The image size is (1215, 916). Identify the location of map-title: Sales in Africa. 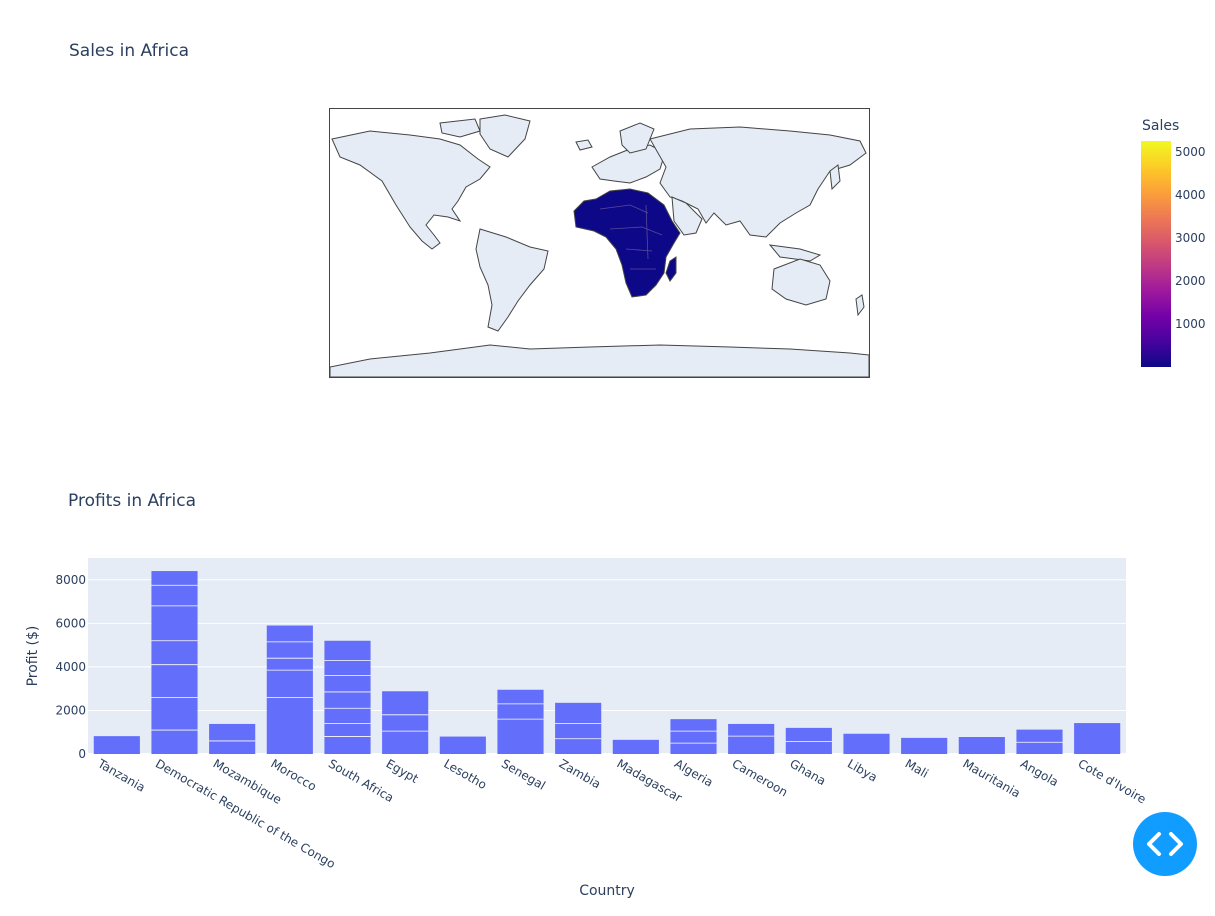
(129, 51).